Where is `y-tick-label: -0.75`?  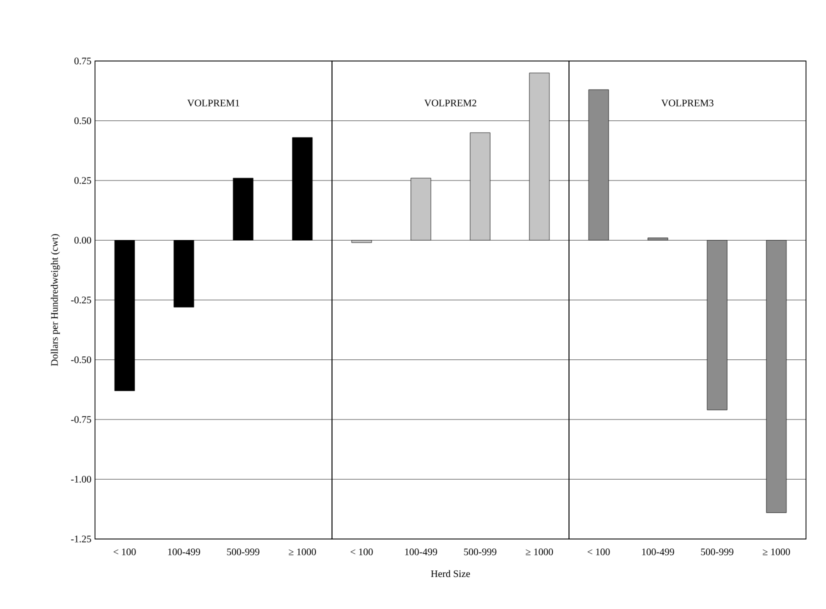 y-tick-label: -0.75 is located at coordinates (81, 419).